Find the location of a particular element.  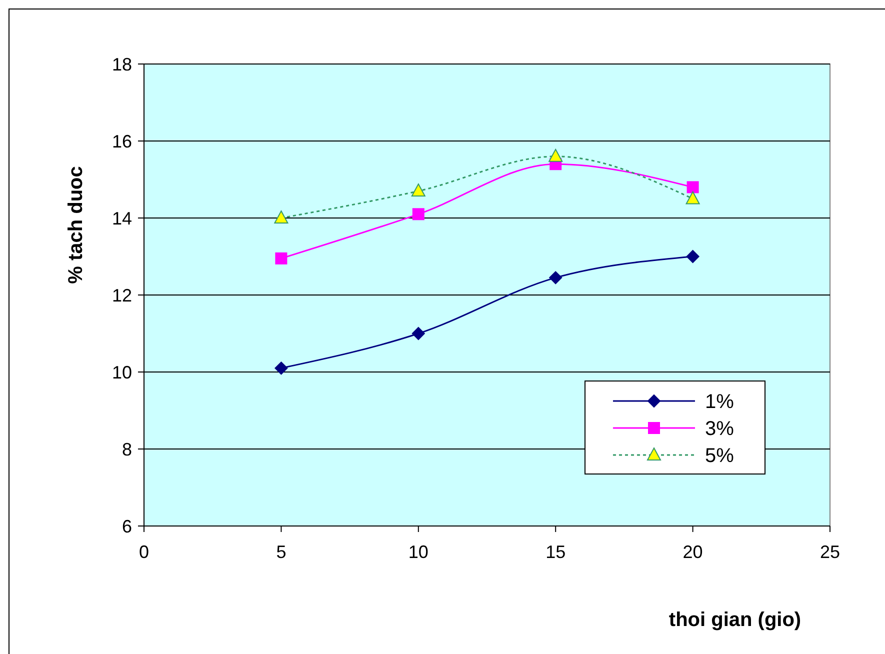

legend-label: 3% is located at coordinates (719, 429).